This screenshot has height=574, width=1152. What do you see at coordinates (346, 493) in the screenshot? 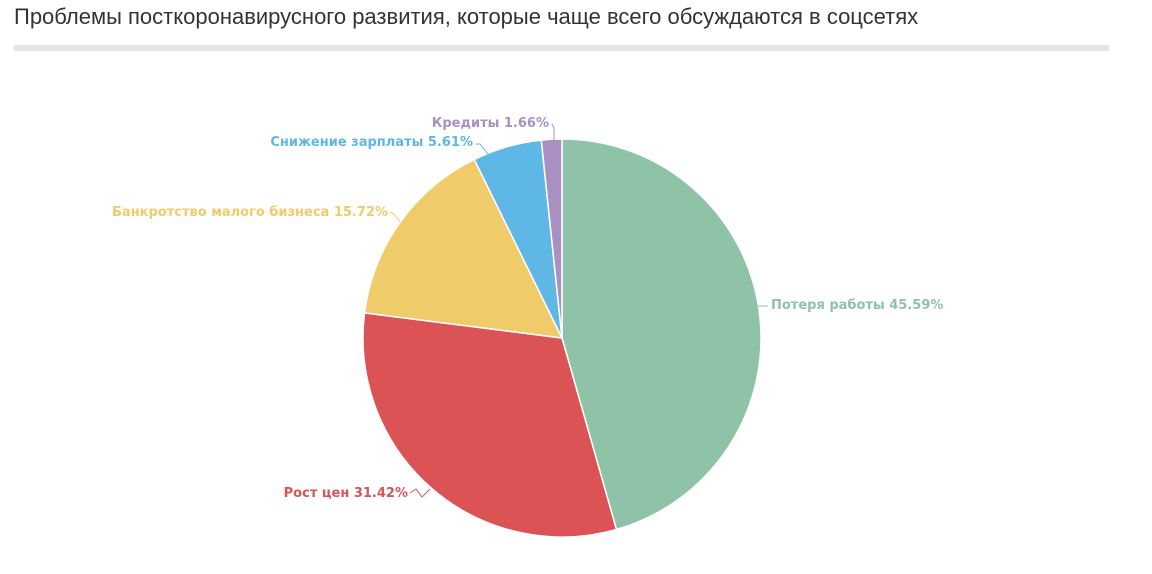
I see `slice-label: Рост цен 31.42%` at bounding box center [346, 493].